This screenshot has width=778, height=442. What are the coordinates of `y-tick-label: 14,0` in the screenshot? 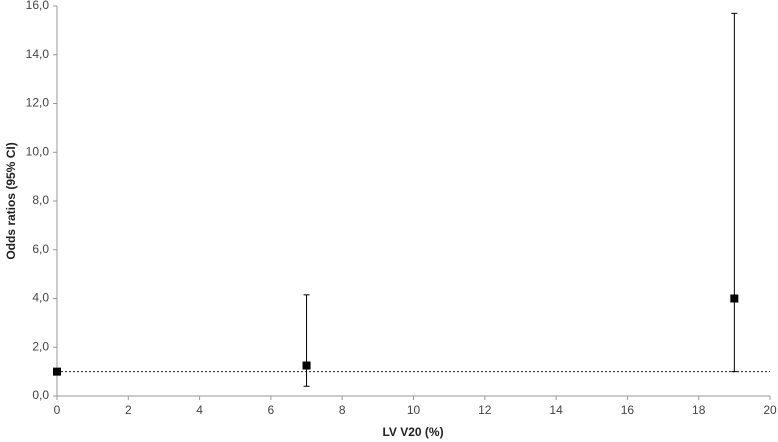 It's located at (38, 54).